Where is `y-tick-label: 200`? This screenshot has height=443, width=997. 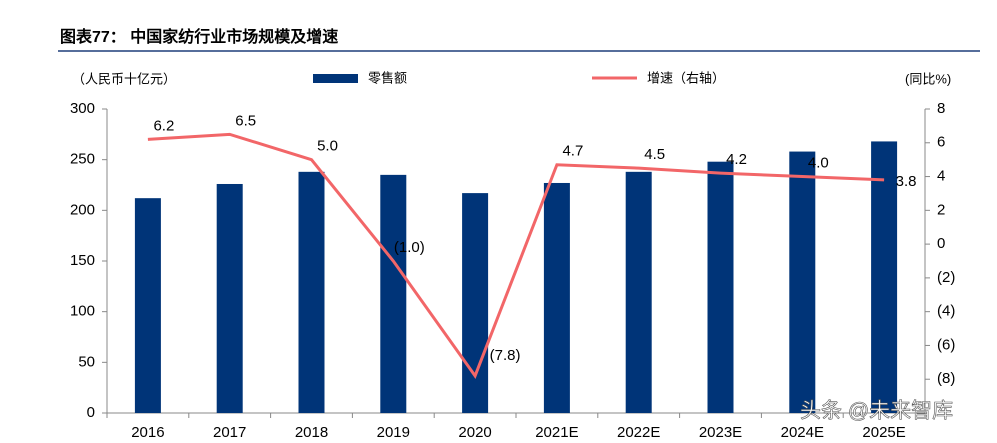
y-tick-label: 200 is located at coordinates (82, 209).